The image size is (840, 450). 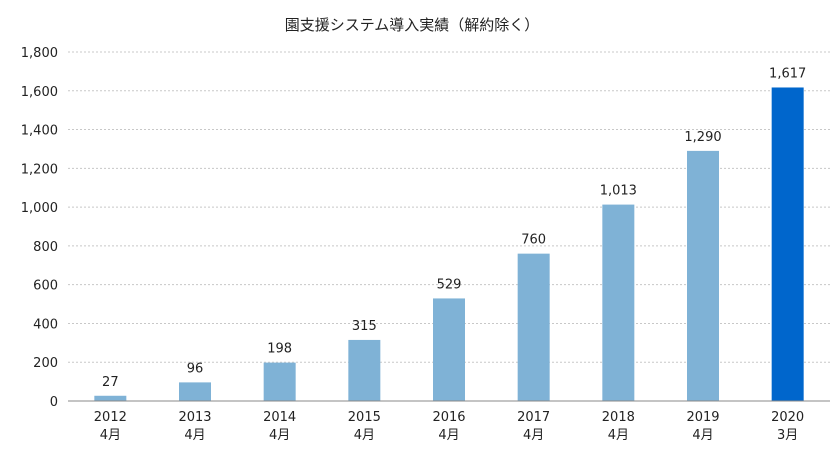 I want to click on x-tick-year: 2019, so click(x=702, y=417).